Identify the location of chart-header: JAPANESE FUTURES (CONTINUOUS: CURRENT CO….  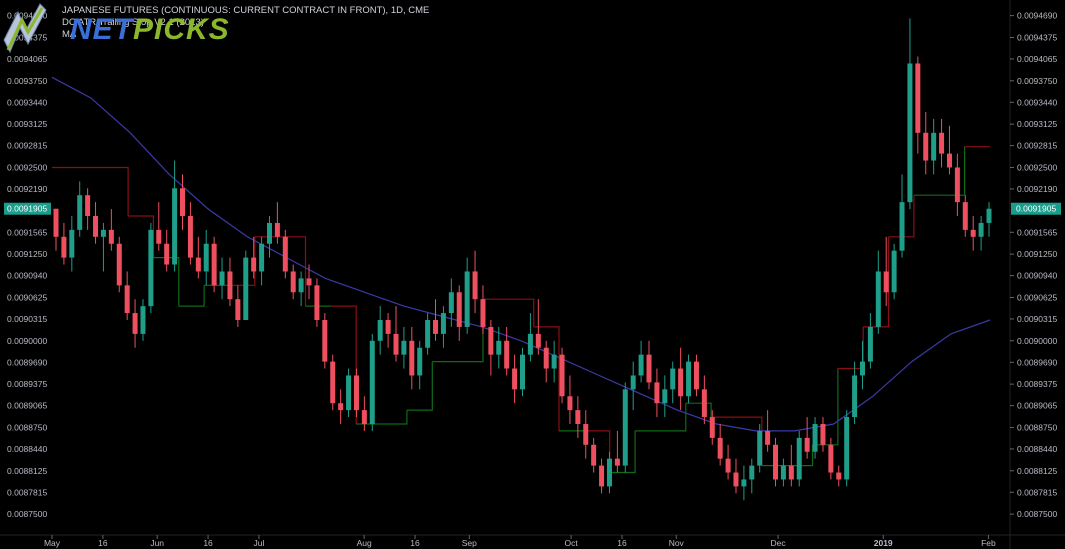
(245, 23).